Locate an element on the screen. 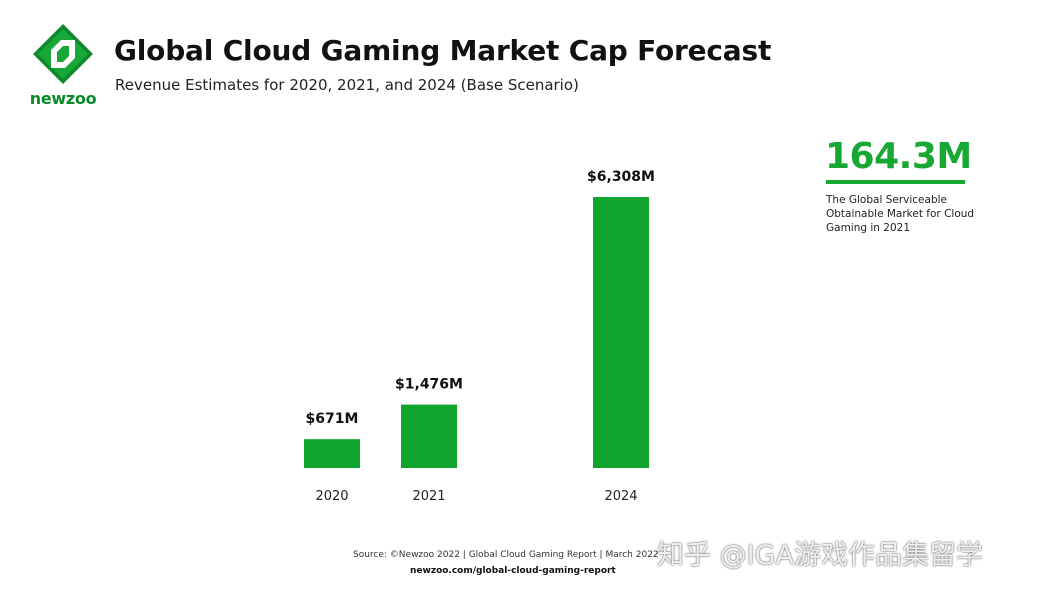 Image resolution: width=1057 pixels, height=595 pixels. source-url: newzoo.com/global-cloud-gaming-report is located at coordinates (513, 571).